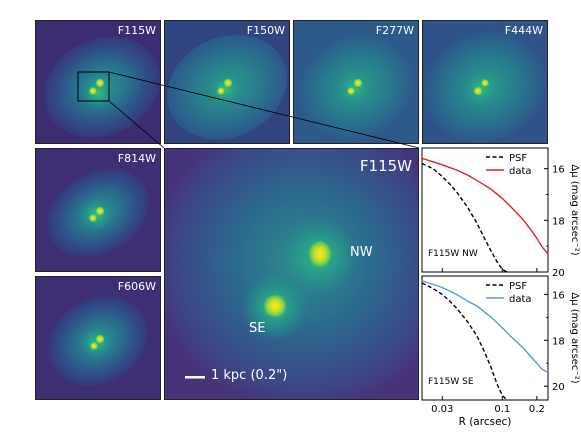 Image resolution: width=581 pixels, height=436 pixels. Describe the element at coordinates (451, 382) in the screenshot. I see `profile-annotation-1: F115W SE` at that location.